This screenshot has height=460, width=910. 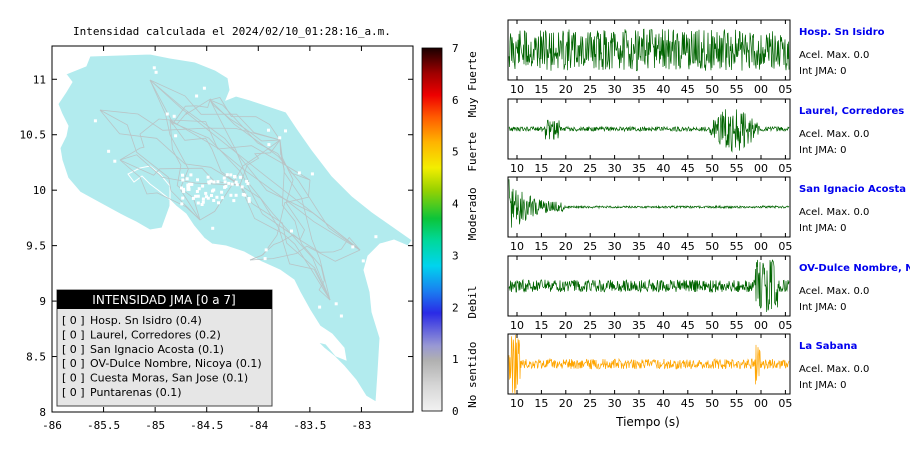 I want to click on legend-item-label: San Ignacio Acosta (0.1), so click(x=157, y=349).